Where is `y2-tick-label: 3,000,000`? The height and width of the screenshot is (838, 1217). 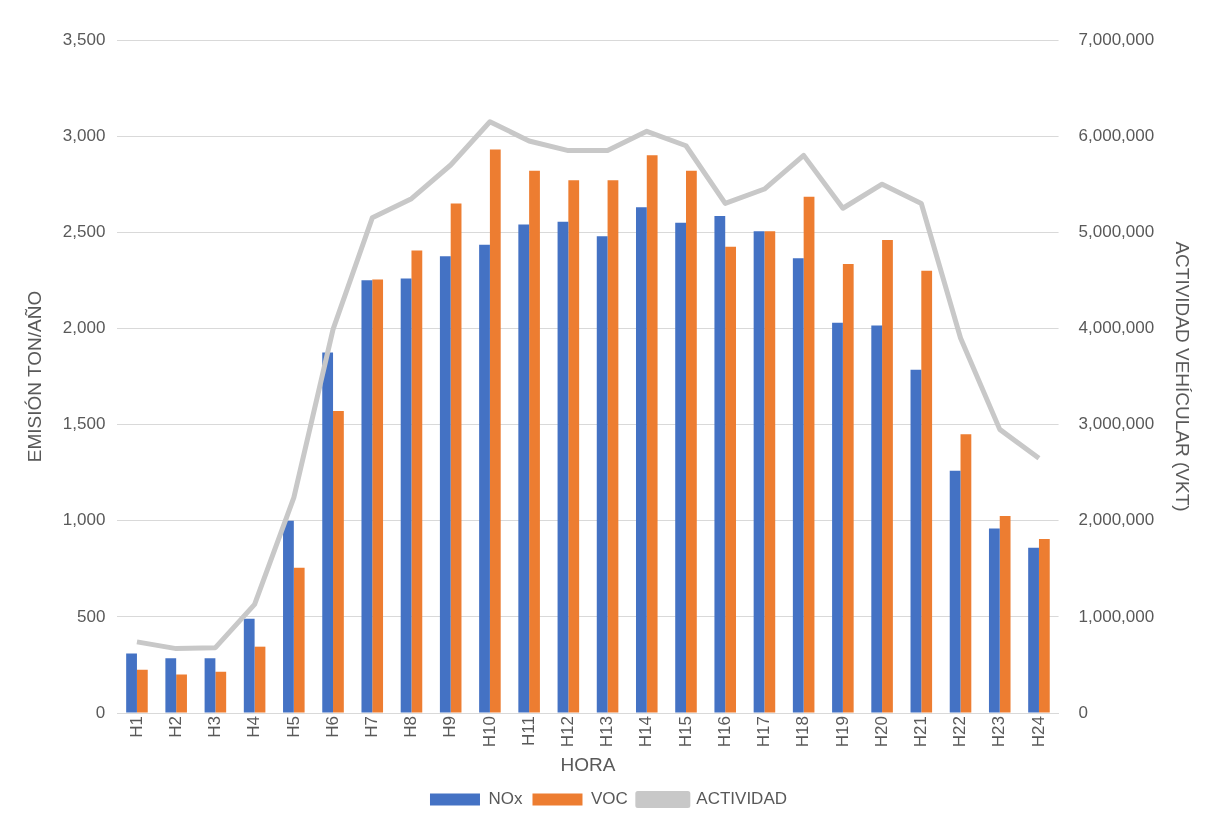
y2-tick-label: 3,000,000 is located at coordinates (1116, 424).